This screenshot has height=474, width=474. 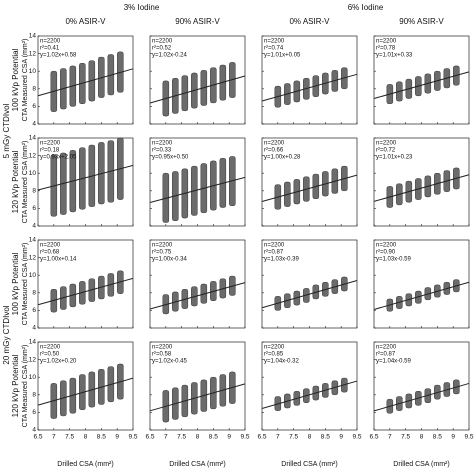 What do you see at coordinates (162, 355) in the screenshot?
I see `annotation: r²=0.58` at bounding box center [162, 355].